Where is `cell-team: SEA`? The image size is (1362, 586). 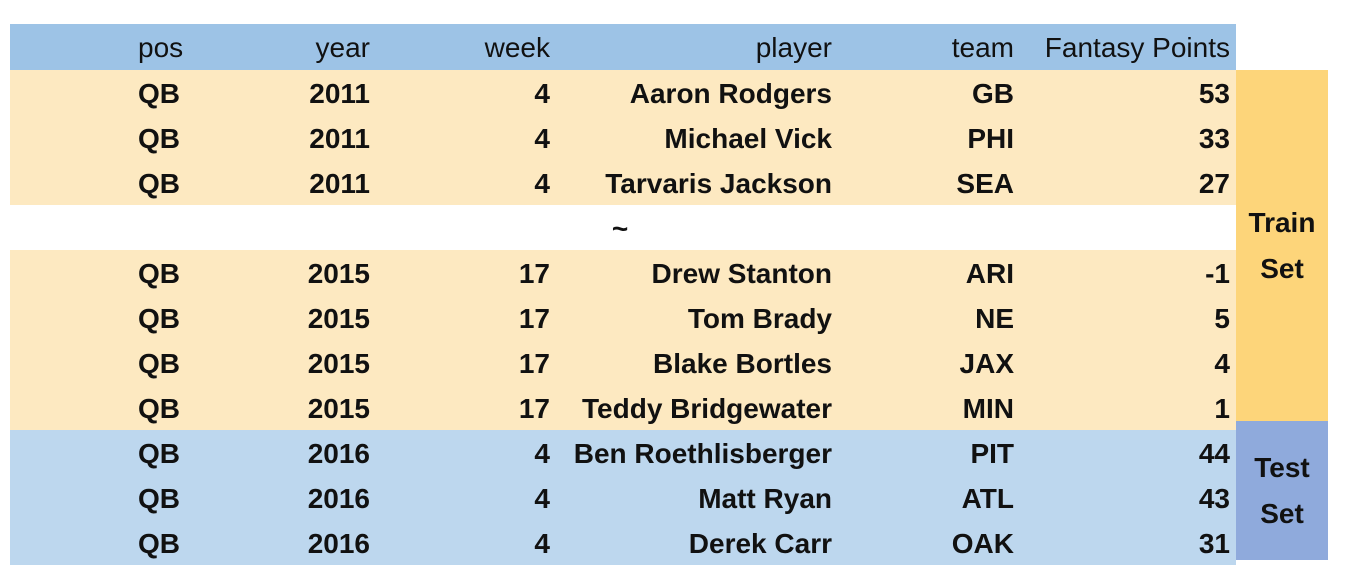
cell-team: SEA is located at coordinates (985, 183).